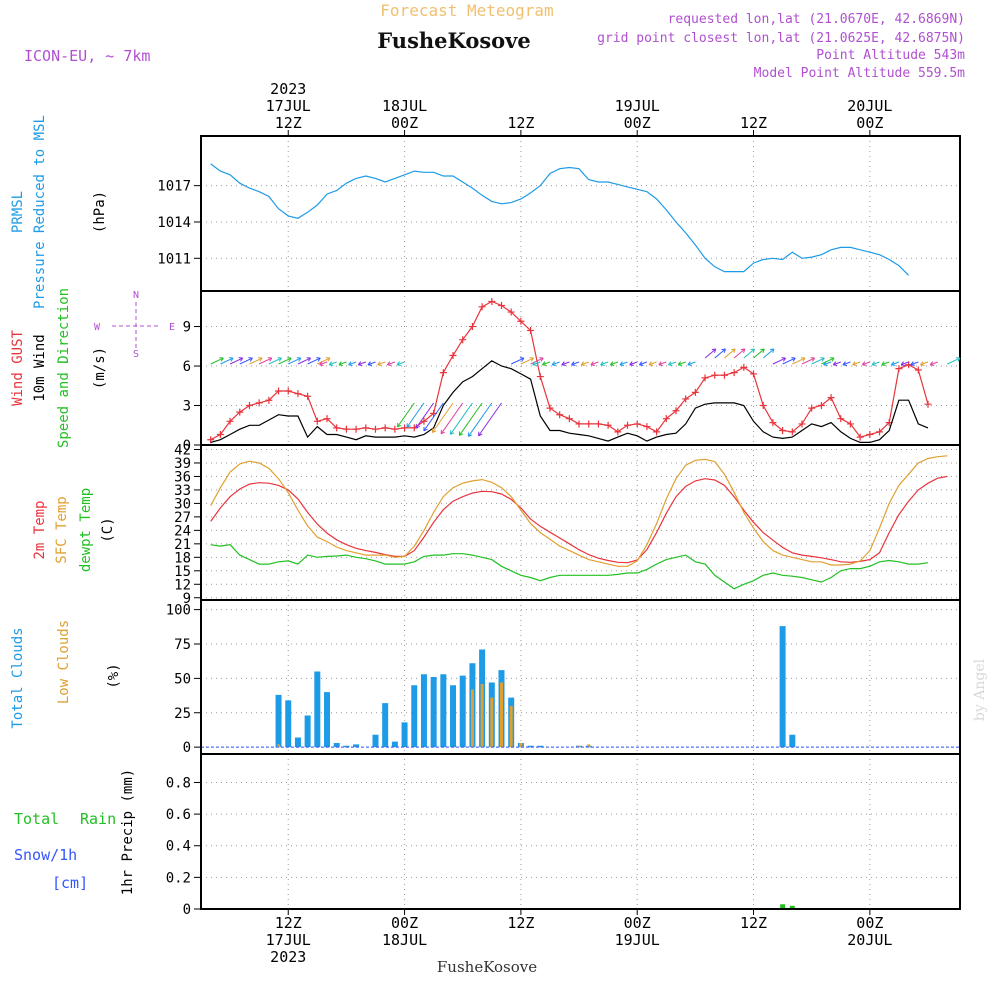 The image size is (1000, 1000). I want to click on clouds-ytick-label: 0, so click(187, 748).